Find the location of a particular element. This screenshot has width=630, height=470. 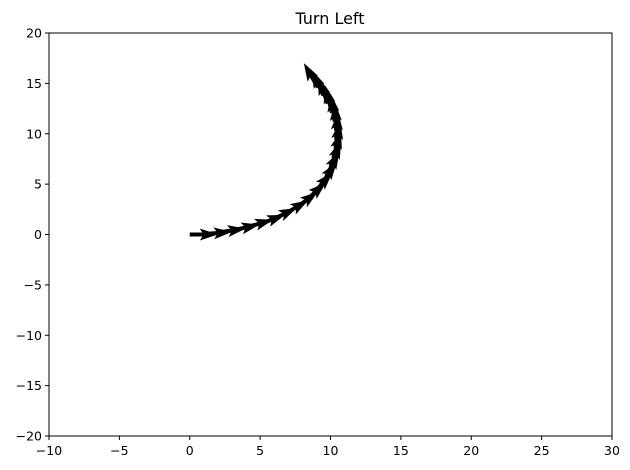

y-tick-label: −10 is located at coordinates (29, 335).